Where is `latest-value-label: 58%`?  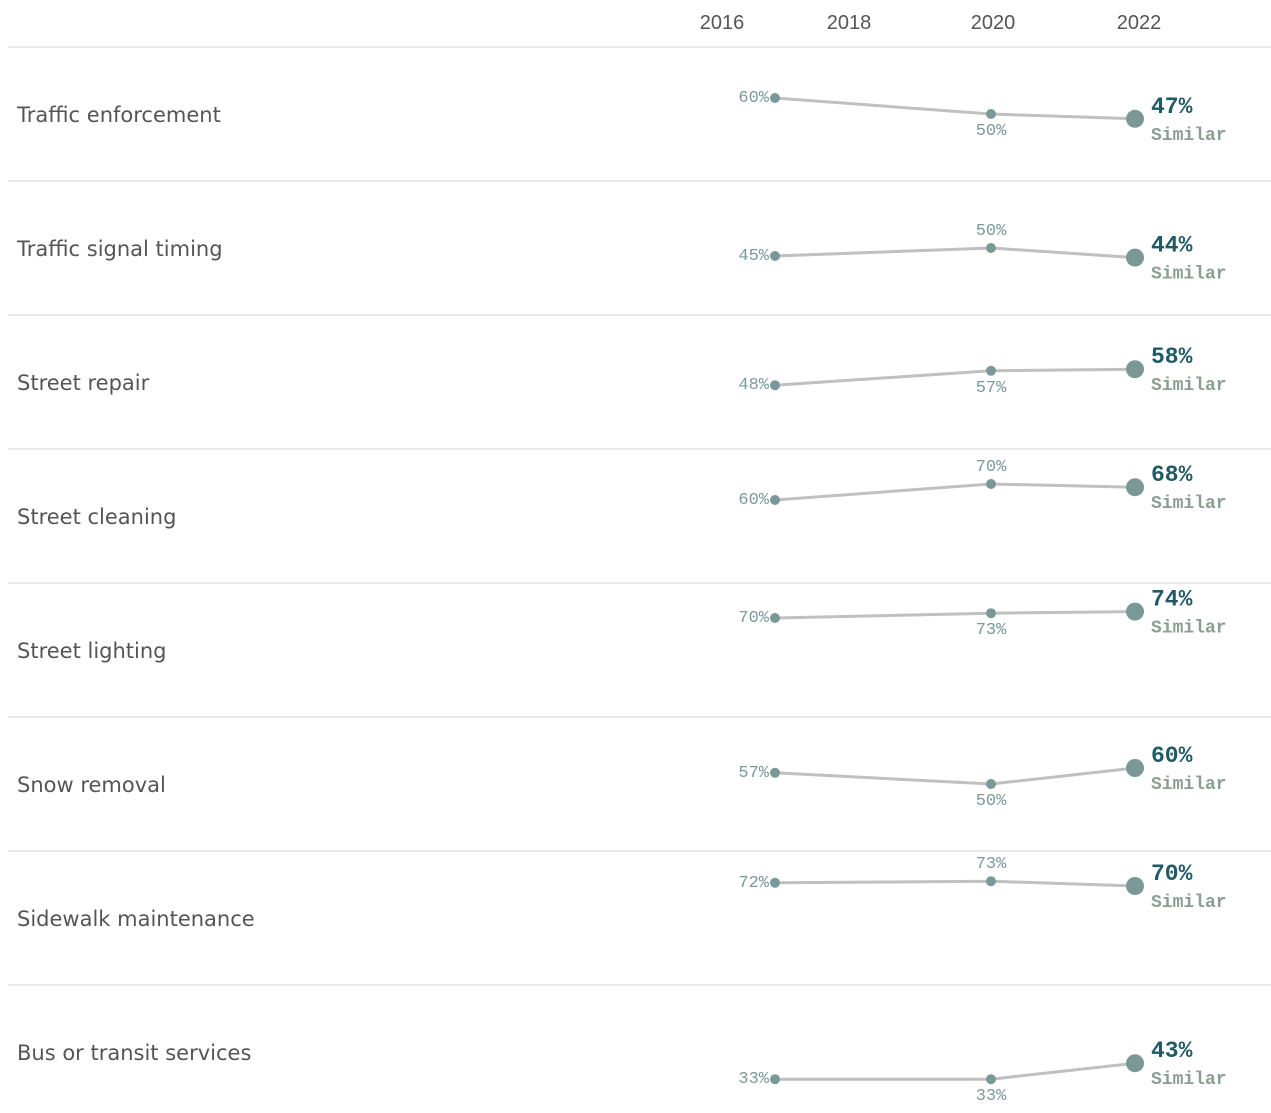
latest-value-label: 58% is located at coordinates (1172, 357).